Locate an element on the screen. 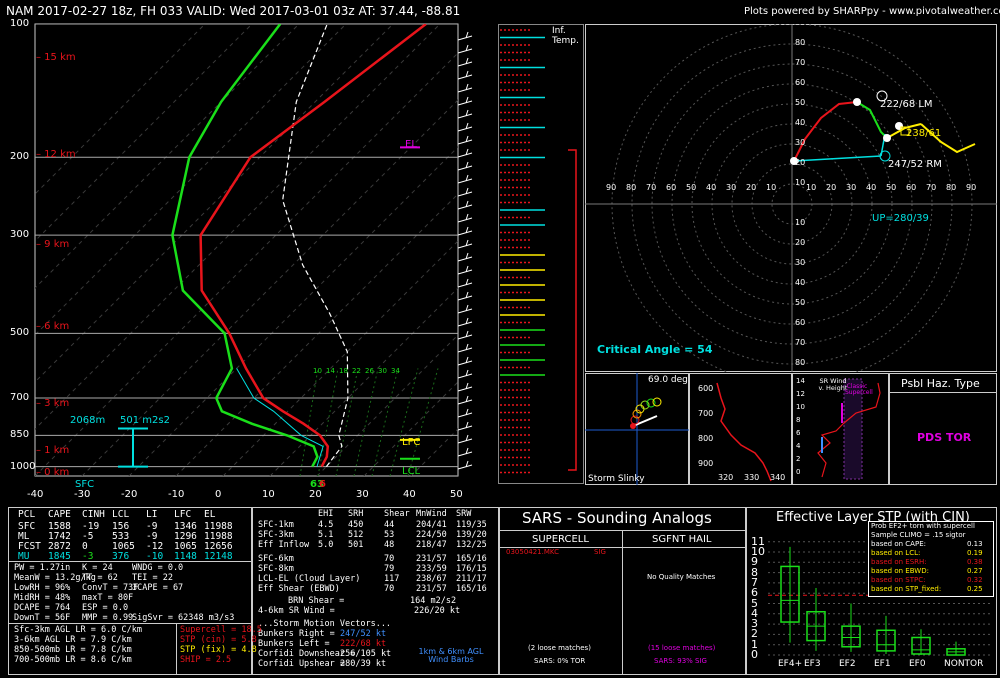 This screenshot has width=1000, height=678. hodo-seg-yellow is located at coordinates (904, 131).